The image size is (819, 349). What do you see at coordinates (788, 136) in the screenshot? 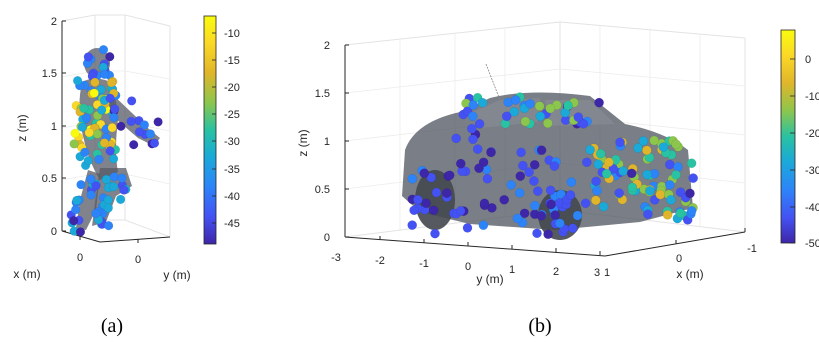
I see `panel-b-colorbar` at bounding box center [788, 136].